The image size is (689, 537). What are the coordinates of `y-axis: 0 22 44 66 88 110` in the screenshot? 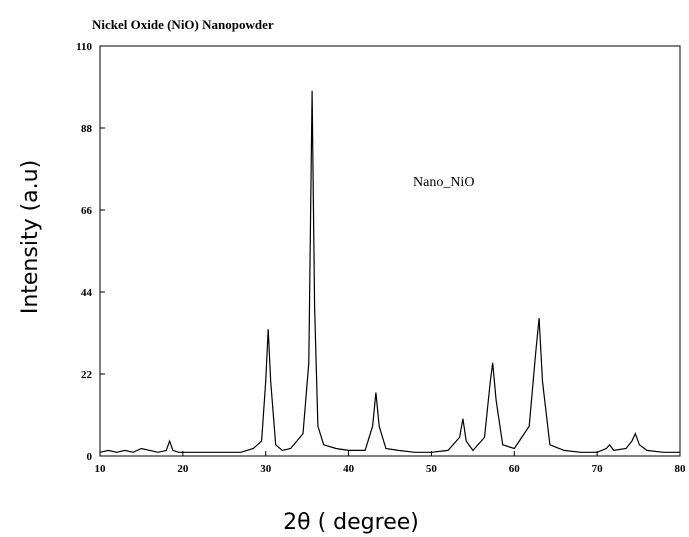 It's located at (90, 252).